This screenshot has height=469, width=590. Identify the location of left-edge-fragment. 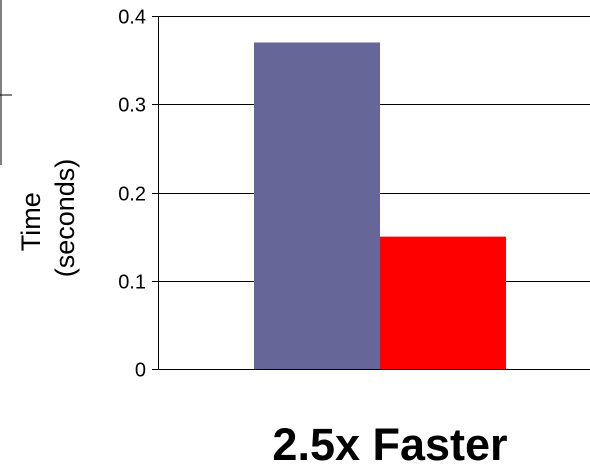
(6, 82).